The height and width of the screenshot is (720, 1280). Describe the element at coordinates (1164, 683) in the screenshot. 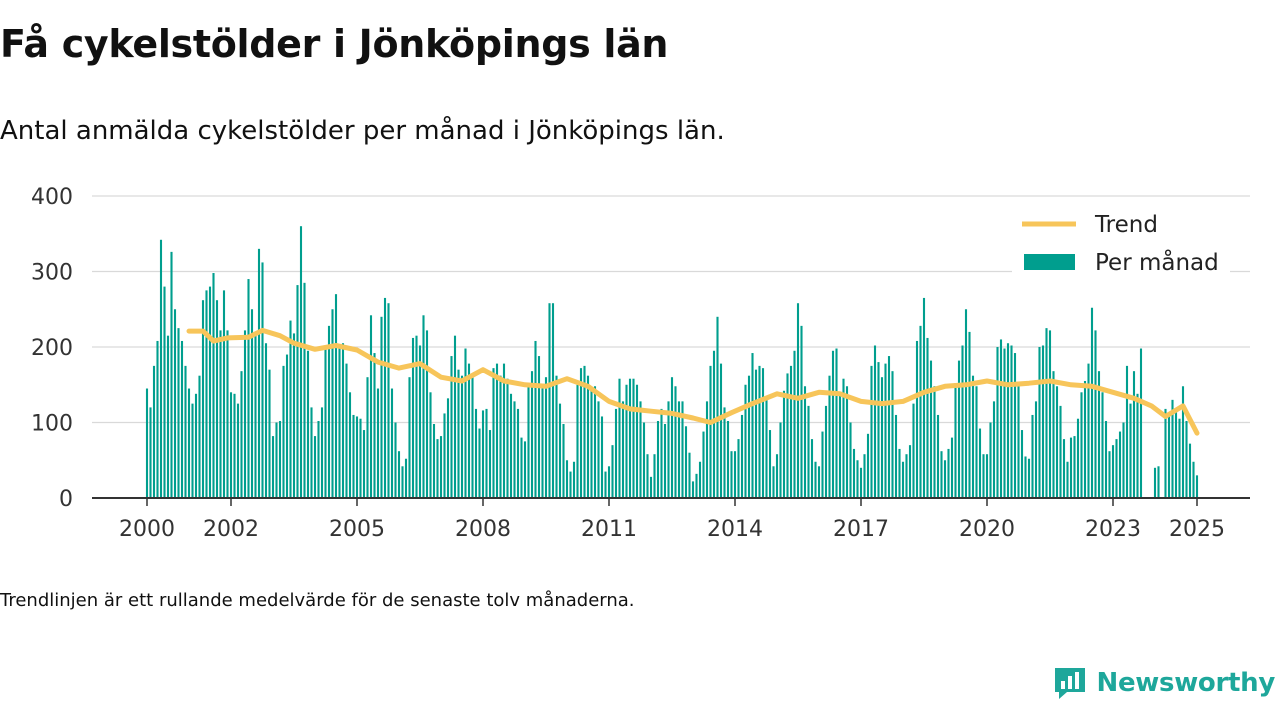

I see `brand-logo: Newsworthy` at that location.